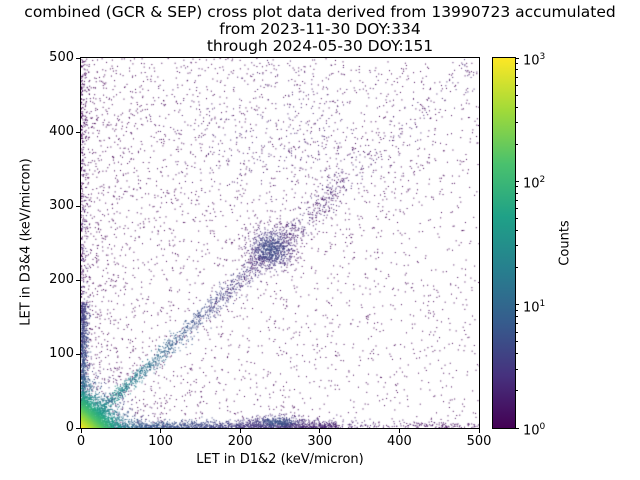 The image size is (640, 480). I want to click on x-tick-label: 100, so click(161, 441).